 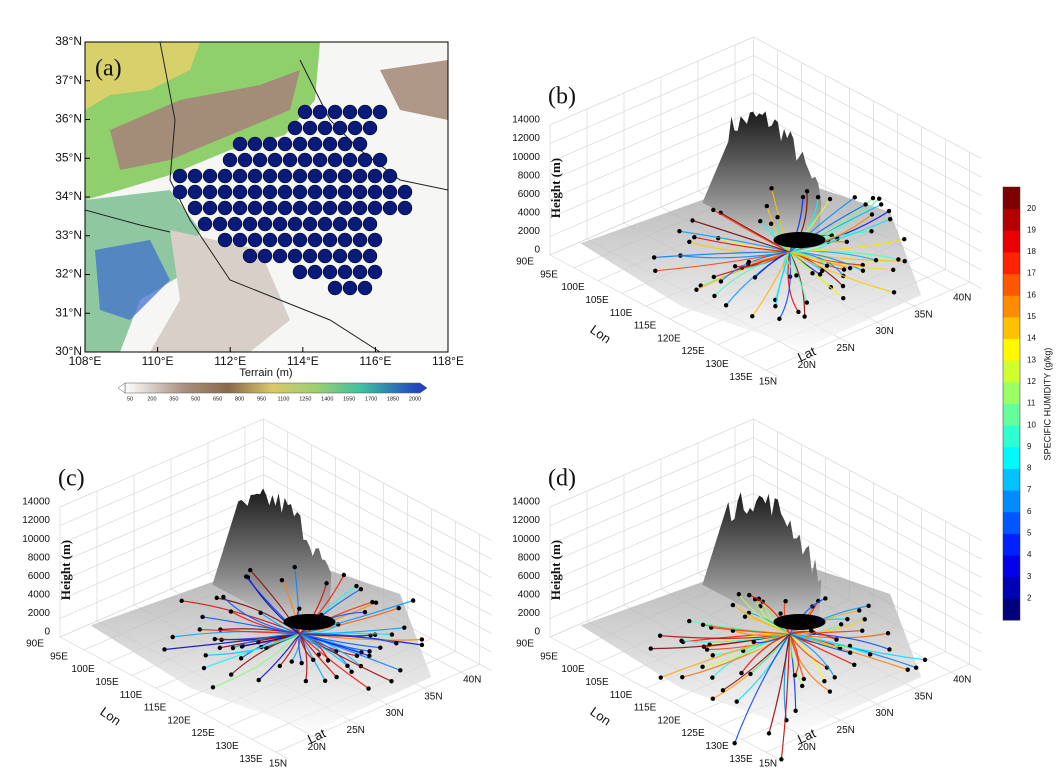 What do you see at coordinates (1031, 294) in the screenshot?
I see `colorbar-tick-label: 16` at bounding box center [1031, 294].